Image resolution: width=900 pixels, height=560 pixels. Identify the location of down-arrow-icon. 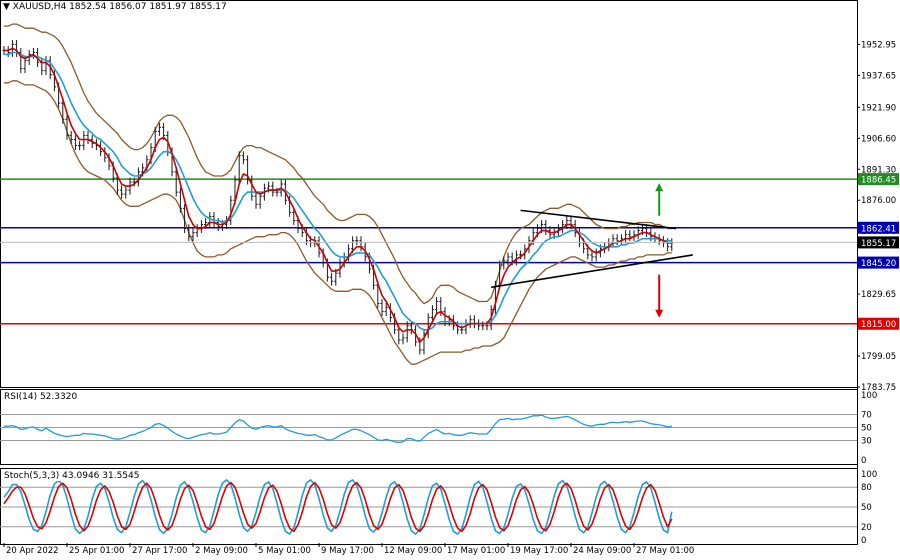
(659, 296).